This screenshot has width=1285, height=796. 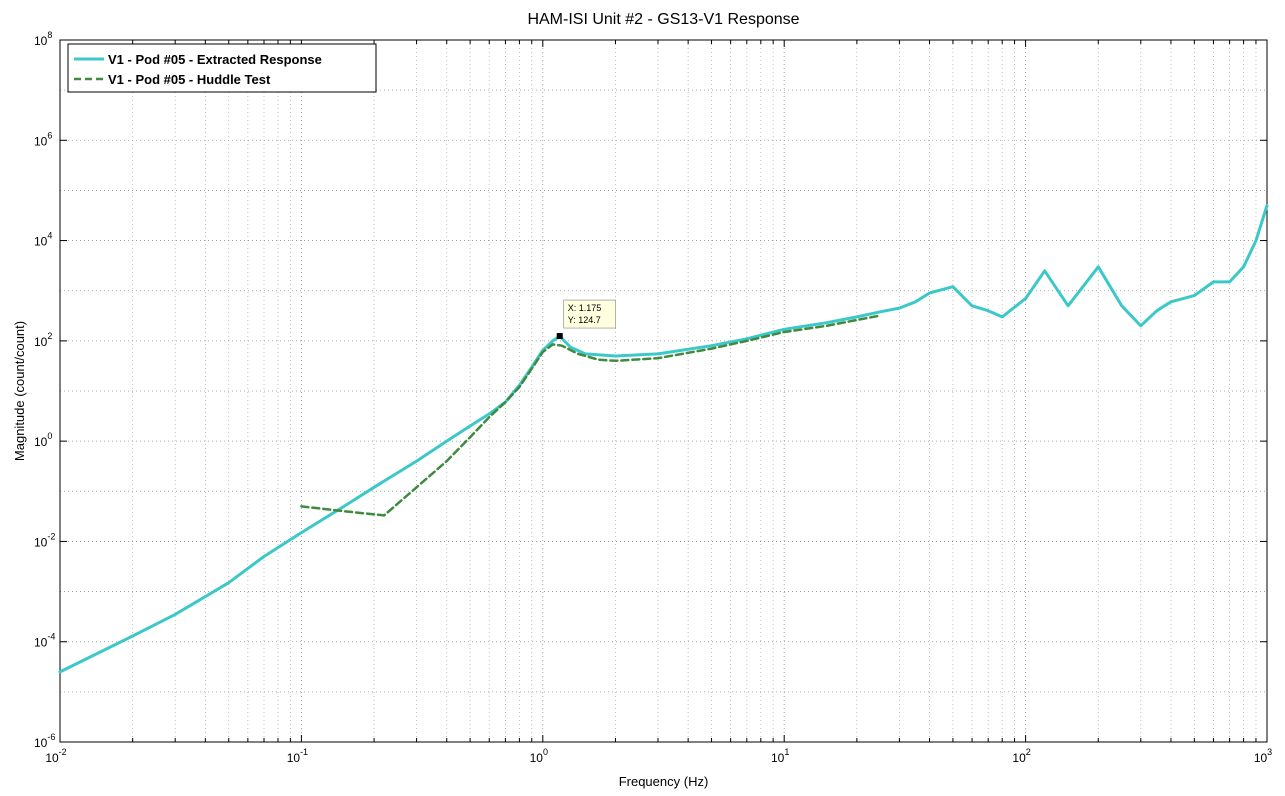 I want to click on y-tick-exponent: -4, so click(x=51, y=637).